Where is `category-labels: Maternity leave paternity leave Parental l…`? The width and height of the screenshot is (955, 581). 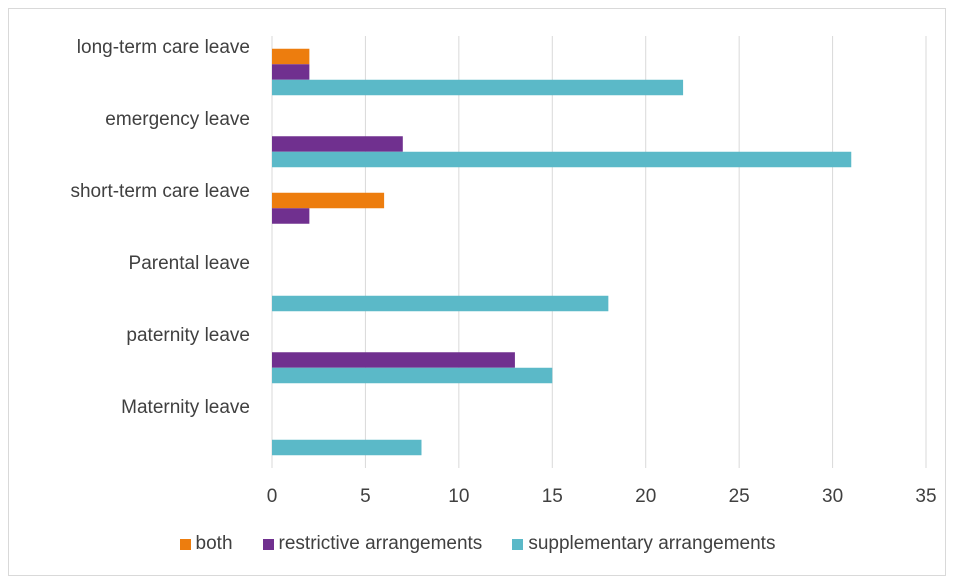 category-labels: Maternity leave paternity leave Parental l… is located at coordinates (160, 227).